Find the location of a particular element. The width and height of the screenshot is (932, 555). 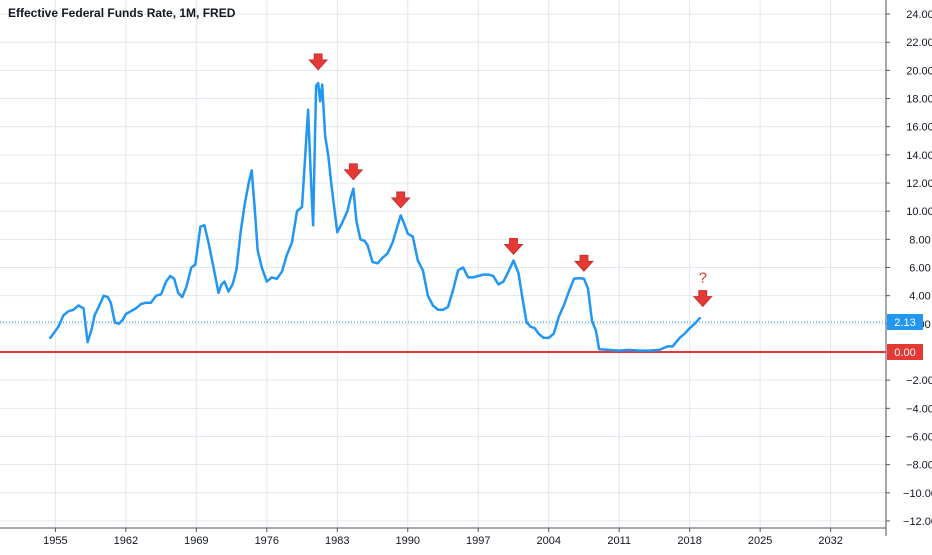

x-tick-label: 1955 is located at coordinates (55, 541).